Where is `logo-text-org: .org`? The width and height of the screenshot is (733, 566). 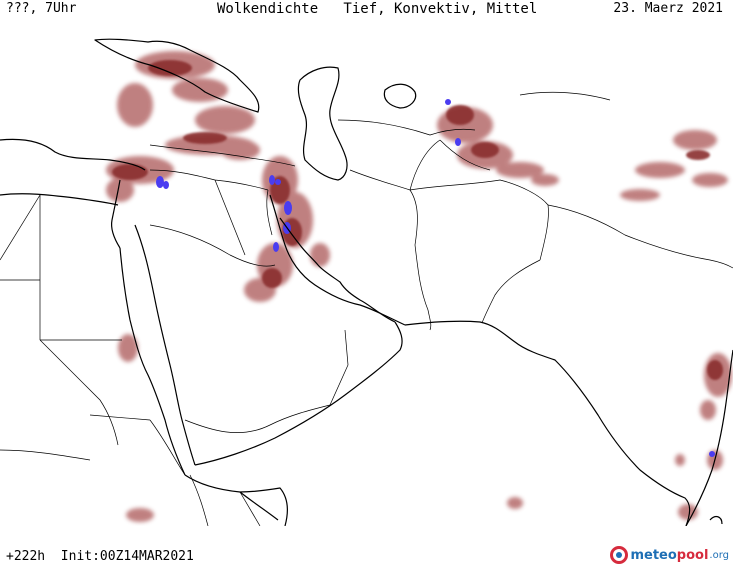 logo-text-org: .org is located at coordinates (719, 555).